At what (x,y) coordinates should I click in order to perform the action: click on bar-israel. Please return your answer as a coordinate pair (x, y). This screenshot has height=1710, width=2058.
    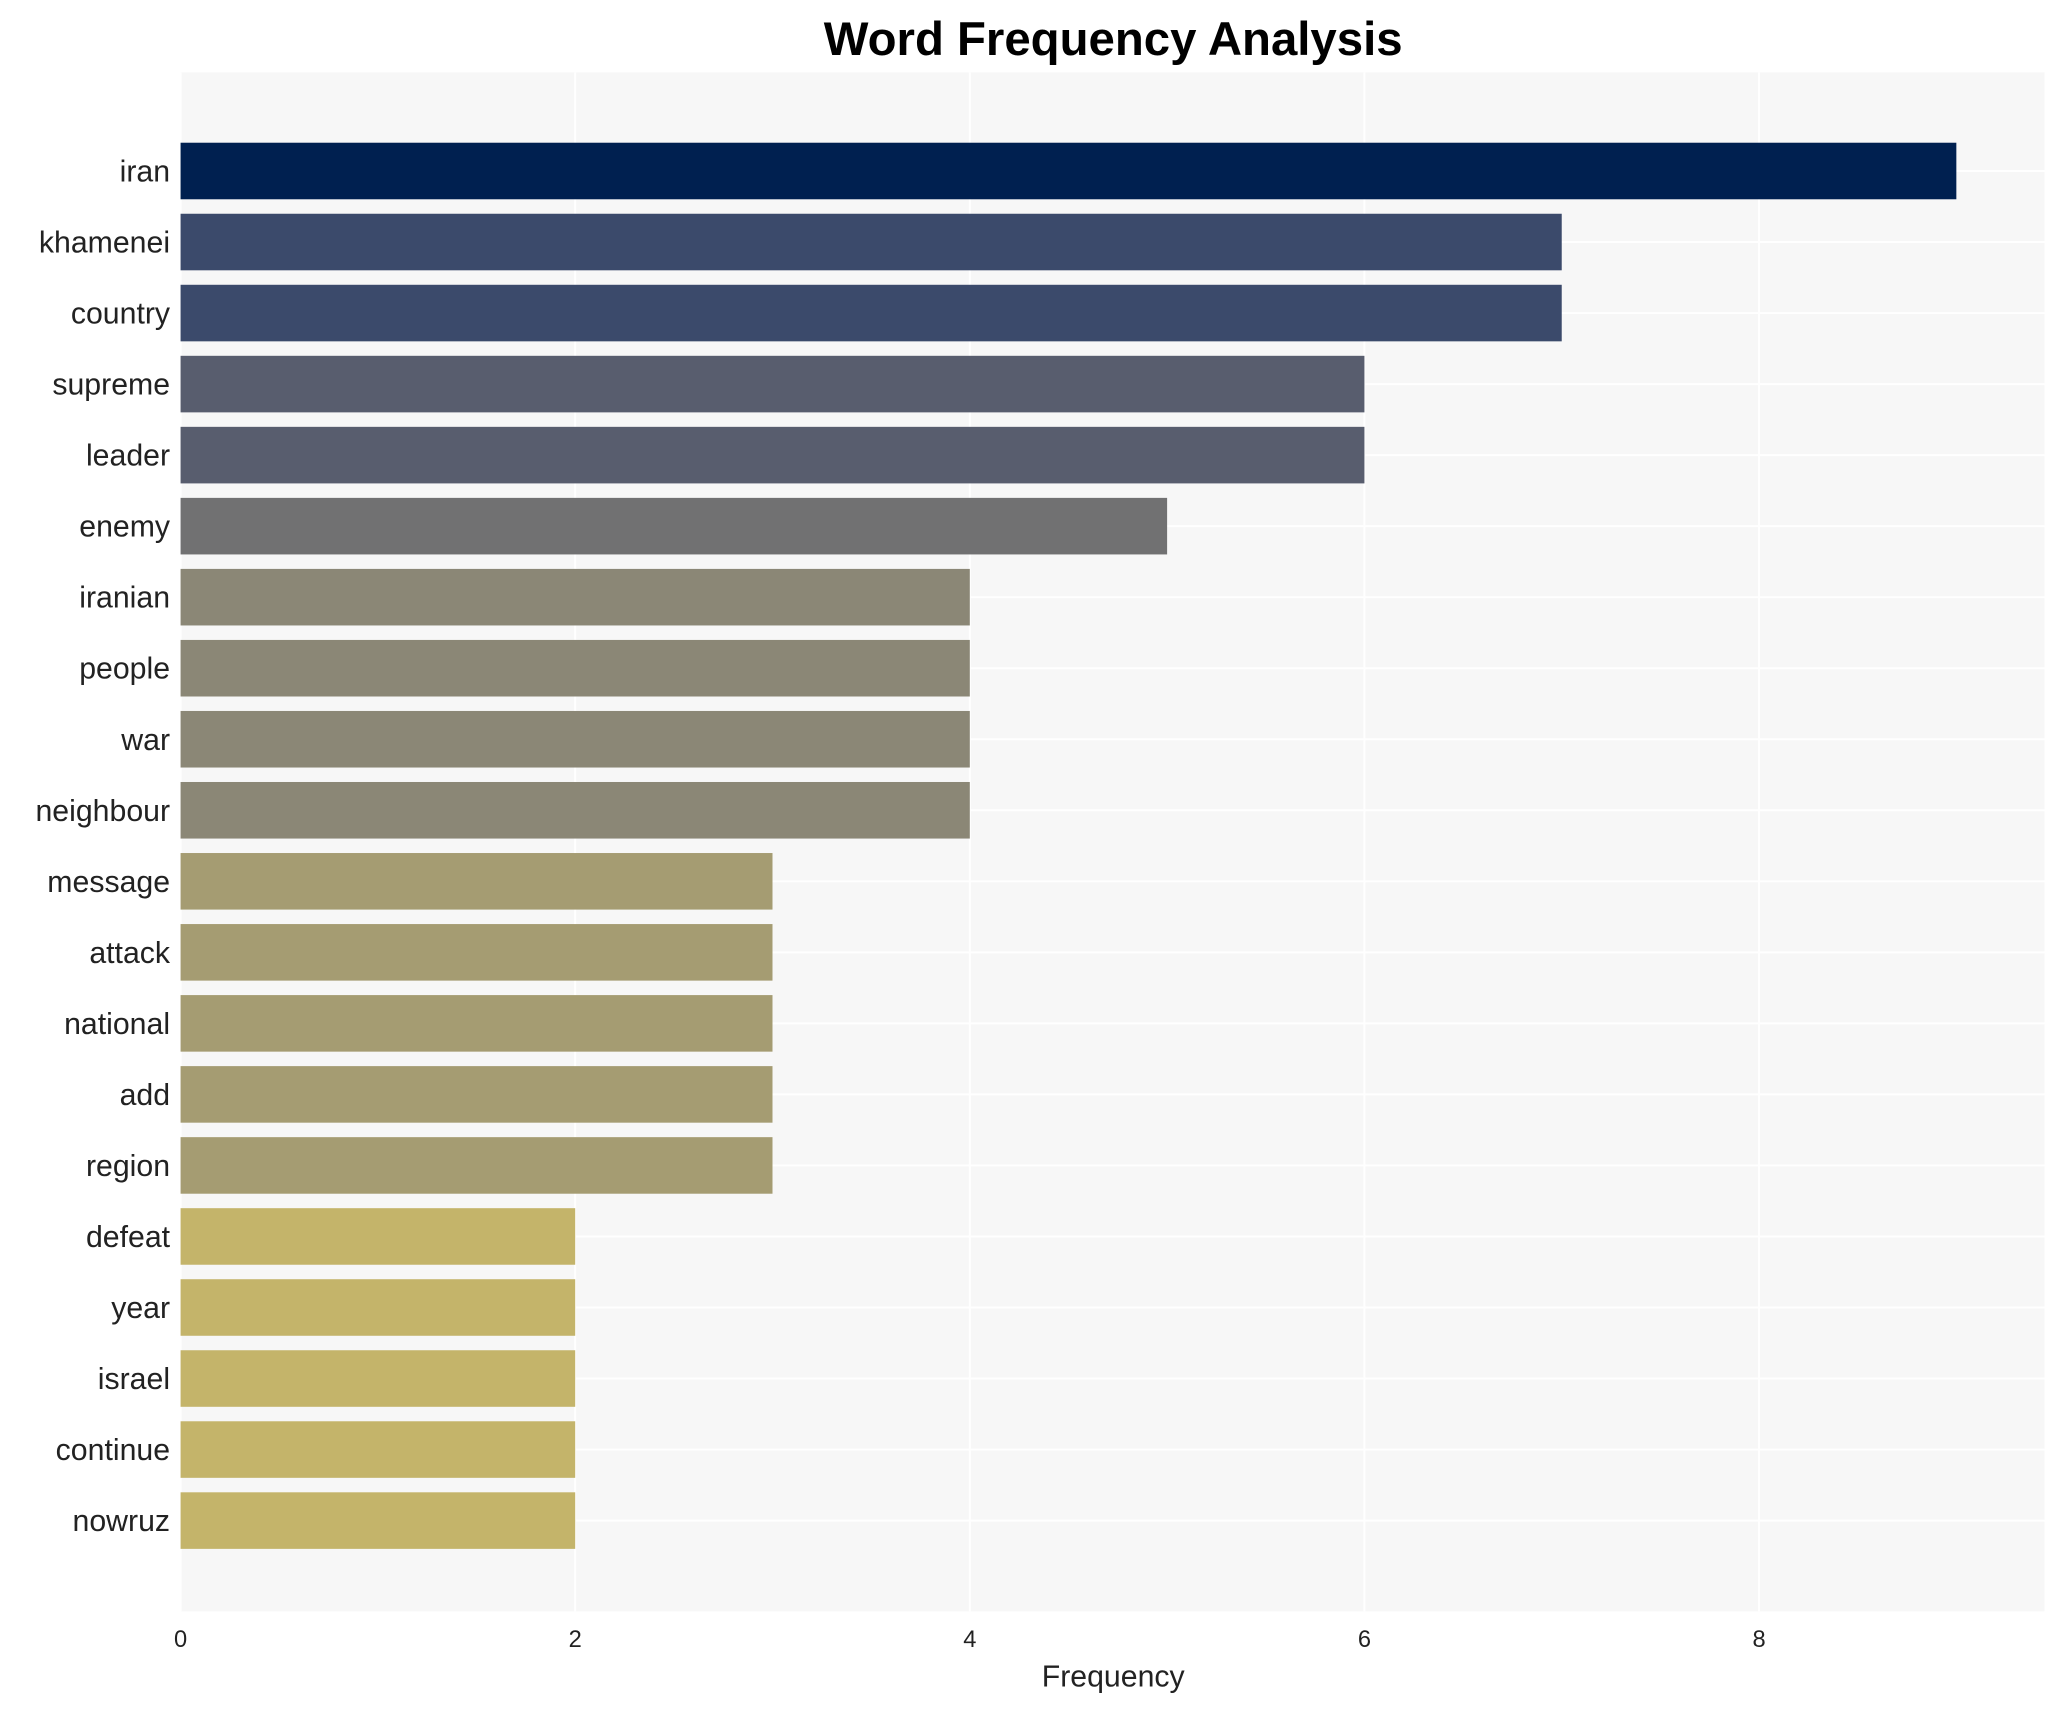
    Looking at the image, I should click on (378, 1378).